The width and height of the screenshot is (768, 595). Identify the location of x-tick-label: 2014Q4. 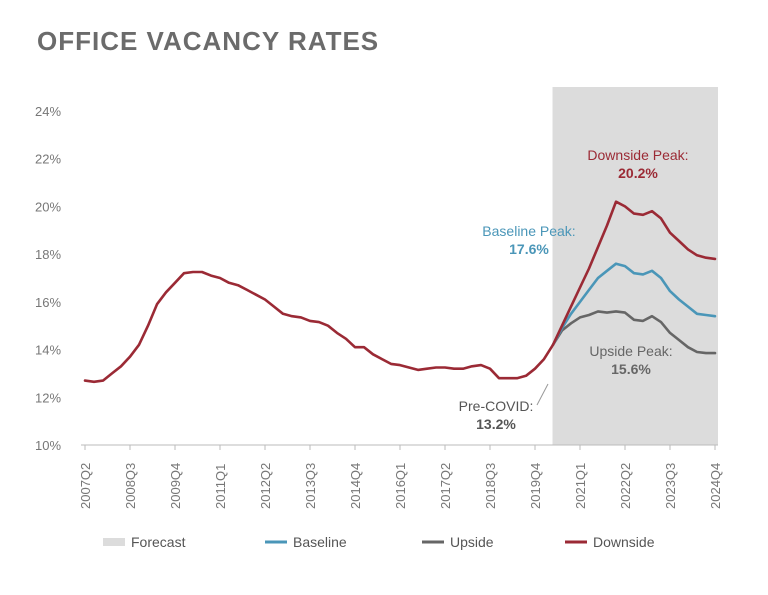
(355, 486).